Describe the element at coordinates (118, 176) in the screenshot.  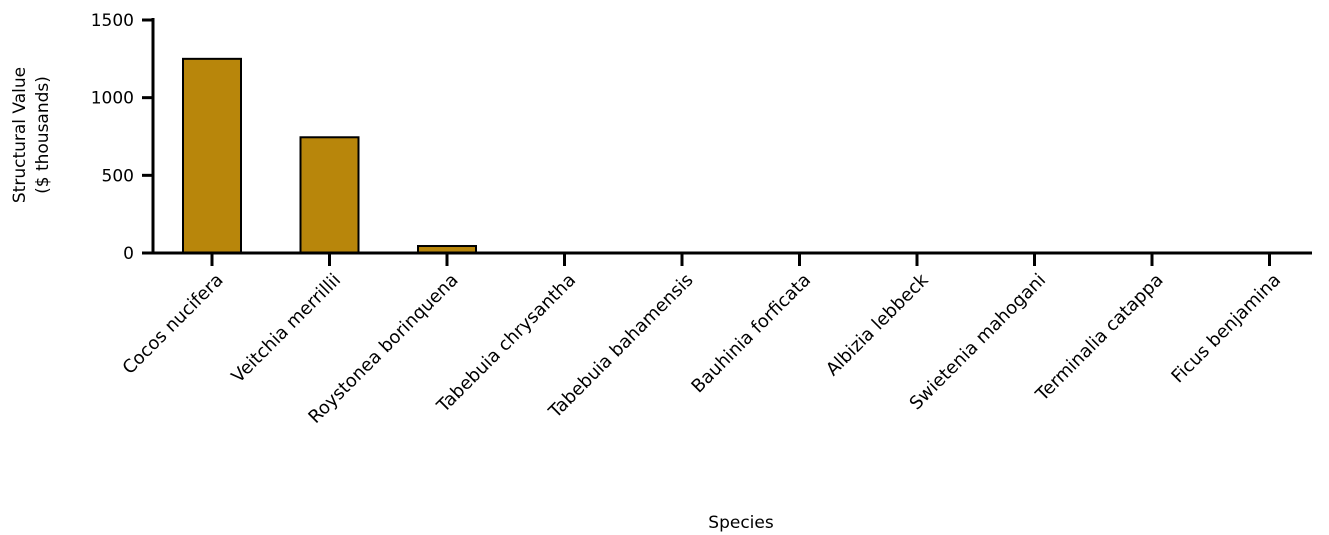
I see `y-tick-label: 500` at that location.